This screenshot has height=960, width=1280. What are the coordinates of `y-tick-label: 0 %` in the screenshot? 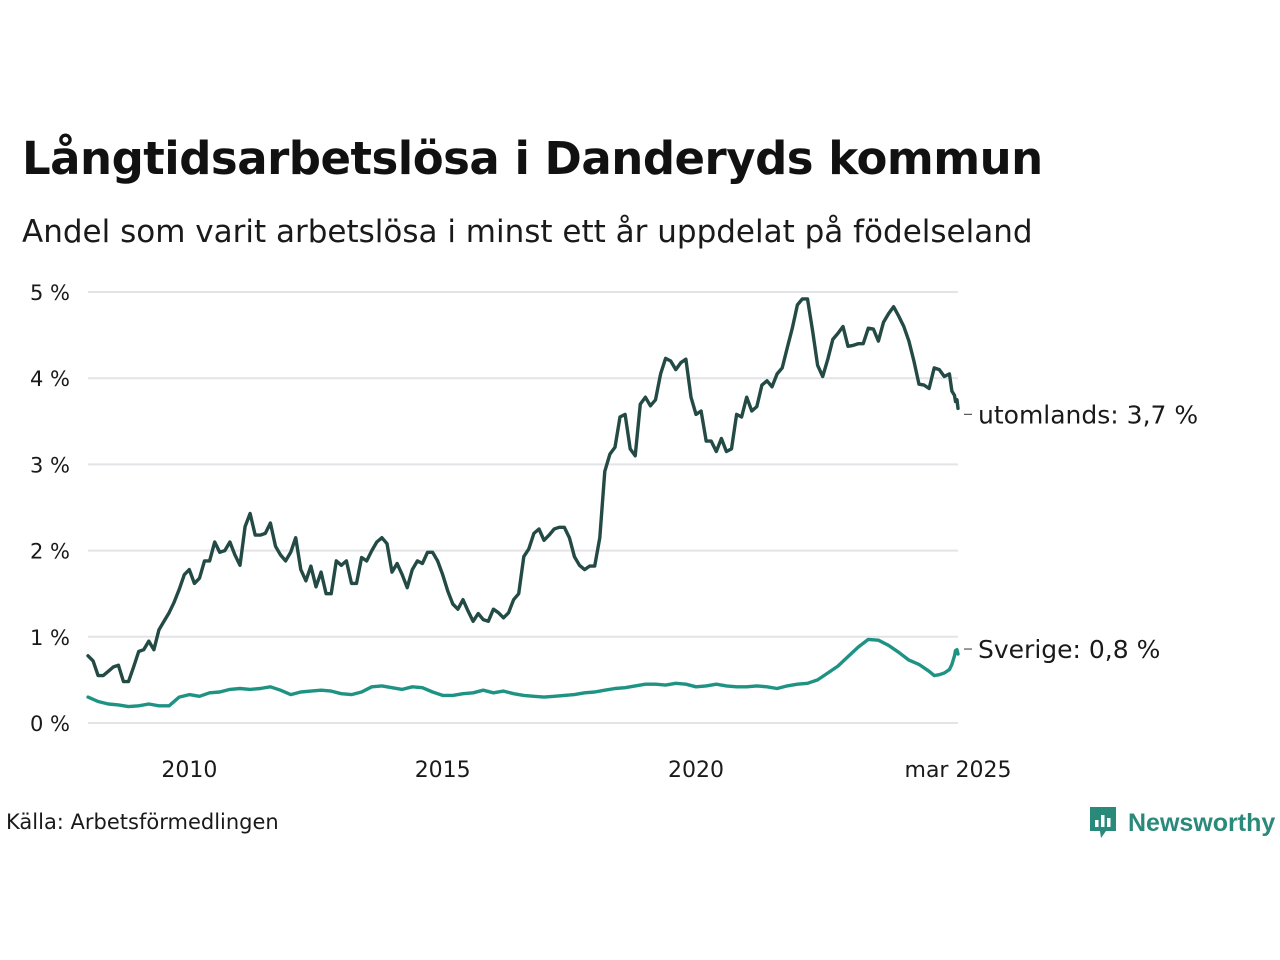 It's located at (50, 724).